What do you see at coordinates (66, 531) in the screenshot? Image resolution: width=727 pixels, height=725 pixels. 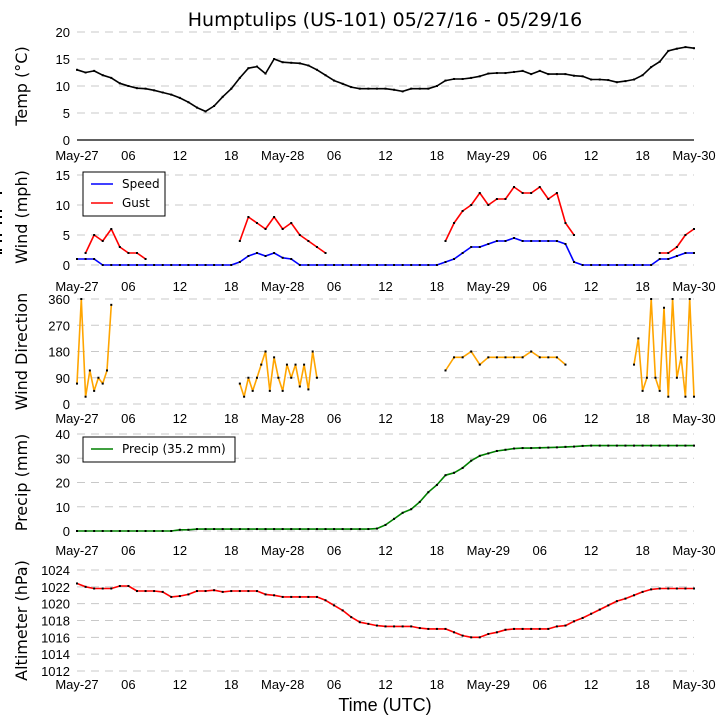 I see `y-tick-label: 0` at bounding box center [66, 531].